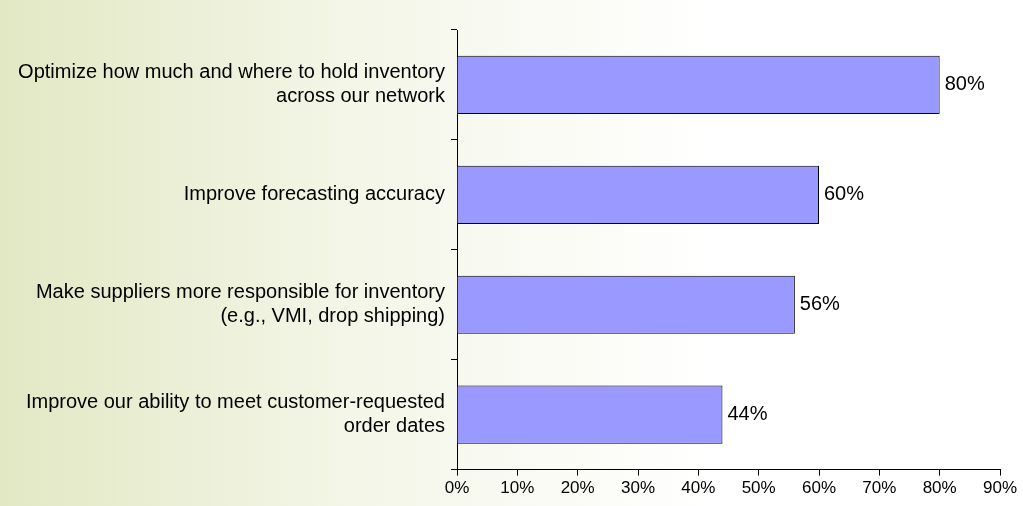 This screenshot has width=1023, height=506. Describe the element at coordinates (939, 488) in the screenshot. I see `x-tick-label: 80%` at that location.